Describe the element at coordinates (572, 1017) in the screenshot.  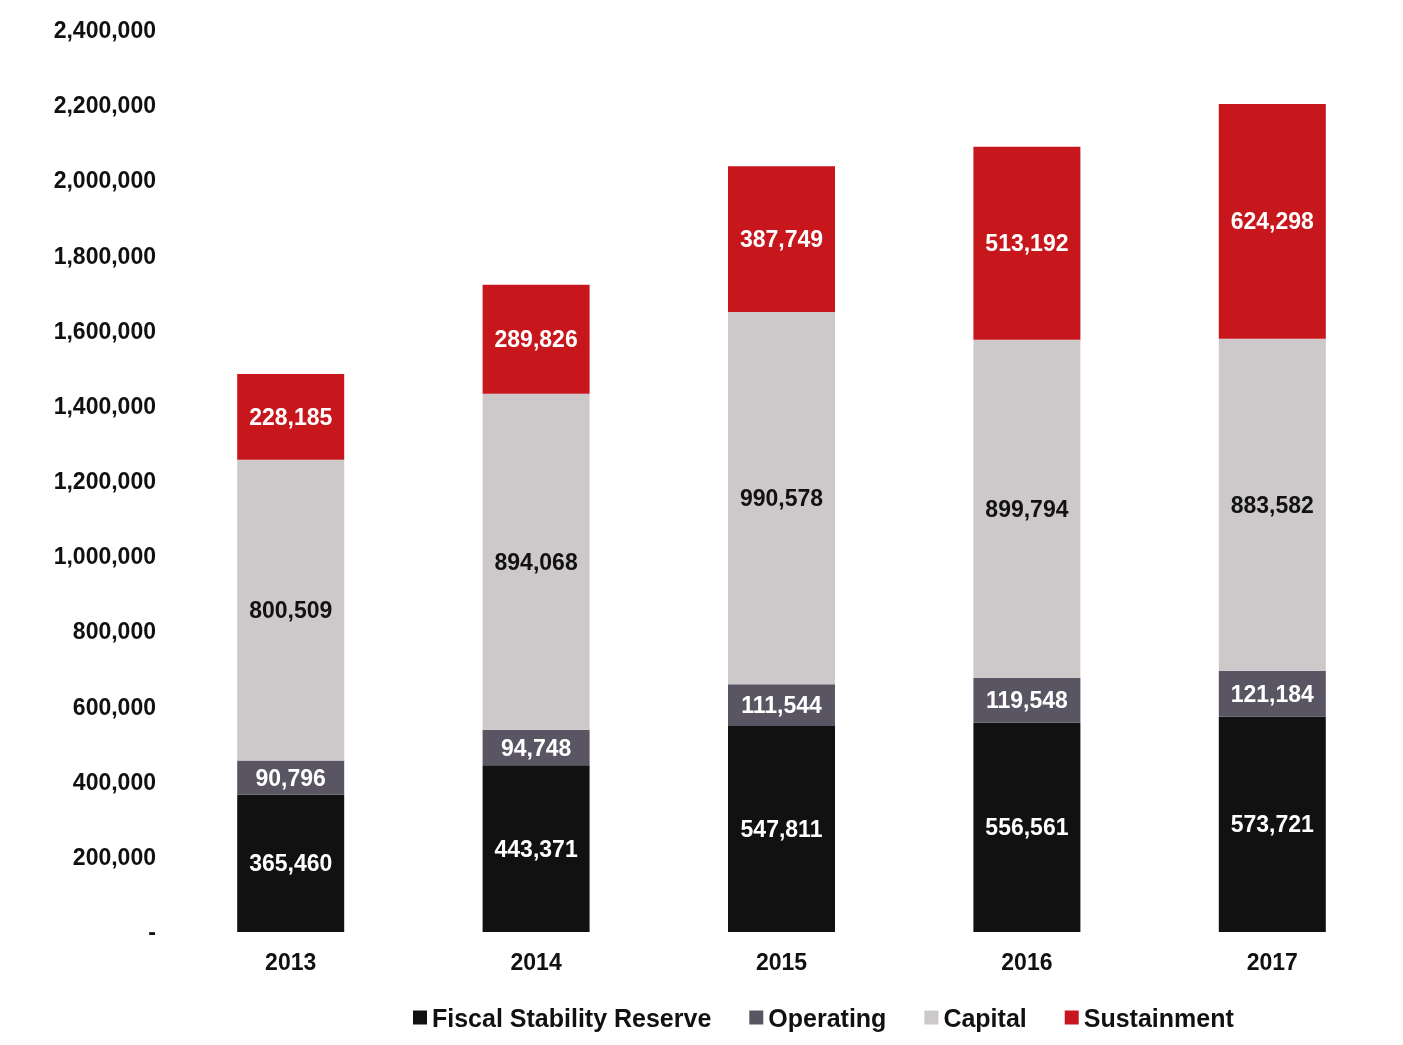
I see `legend-label: Fiscal Stability Reserve` at that location.